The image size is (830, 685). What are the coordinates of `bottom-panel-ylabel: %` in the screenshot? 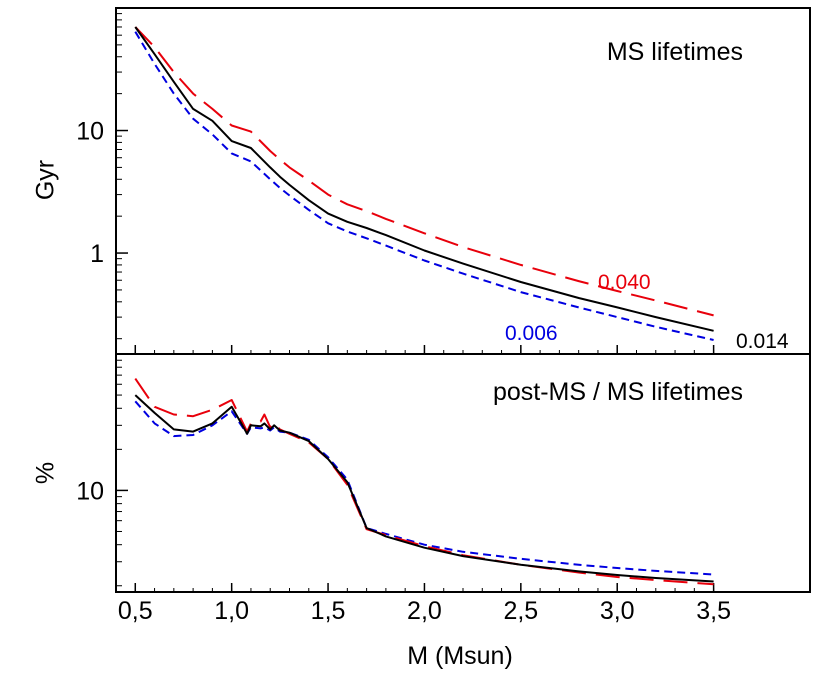 It's located at (46, 473).